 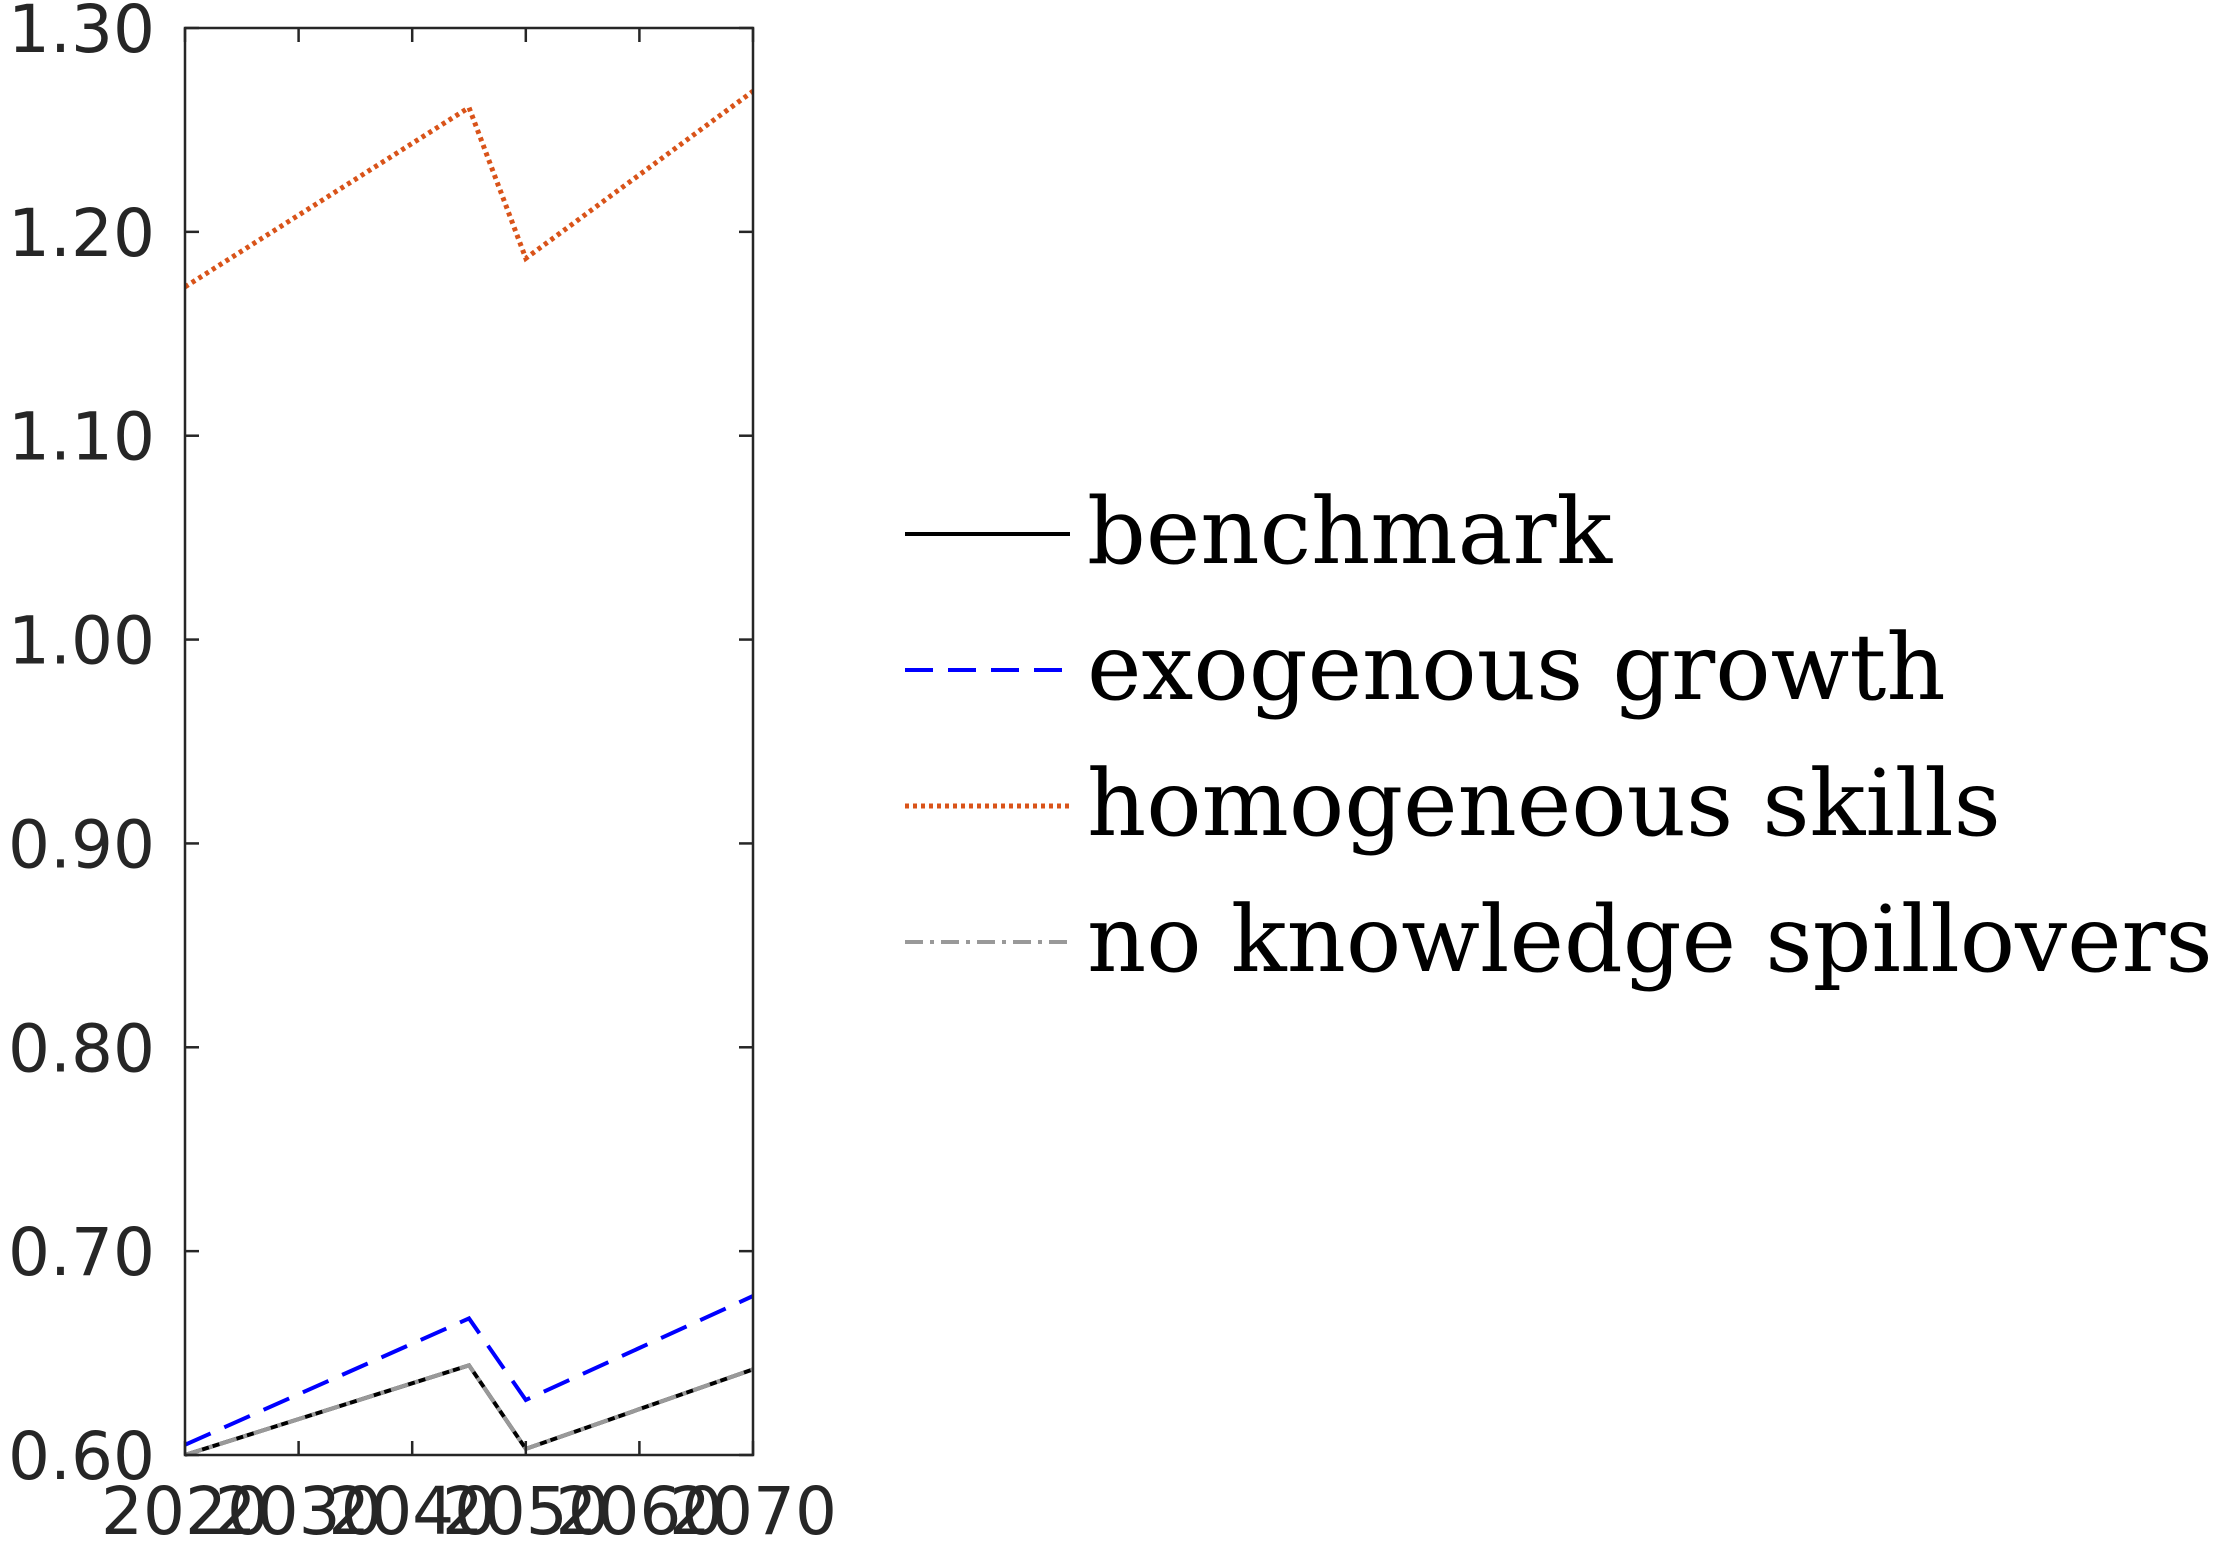 What do you see at coordinates (469, 189) in the screenshot?
I see `series-line-homogeneous-skills` at bounding box center [469, 189].